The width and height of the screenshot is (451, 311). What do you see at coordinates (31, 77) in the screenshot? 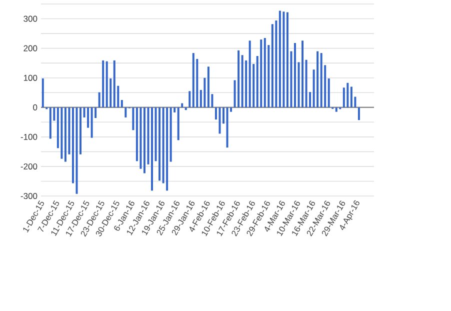
I see `y-tick-label: 100` at bounding box center [31, 77].